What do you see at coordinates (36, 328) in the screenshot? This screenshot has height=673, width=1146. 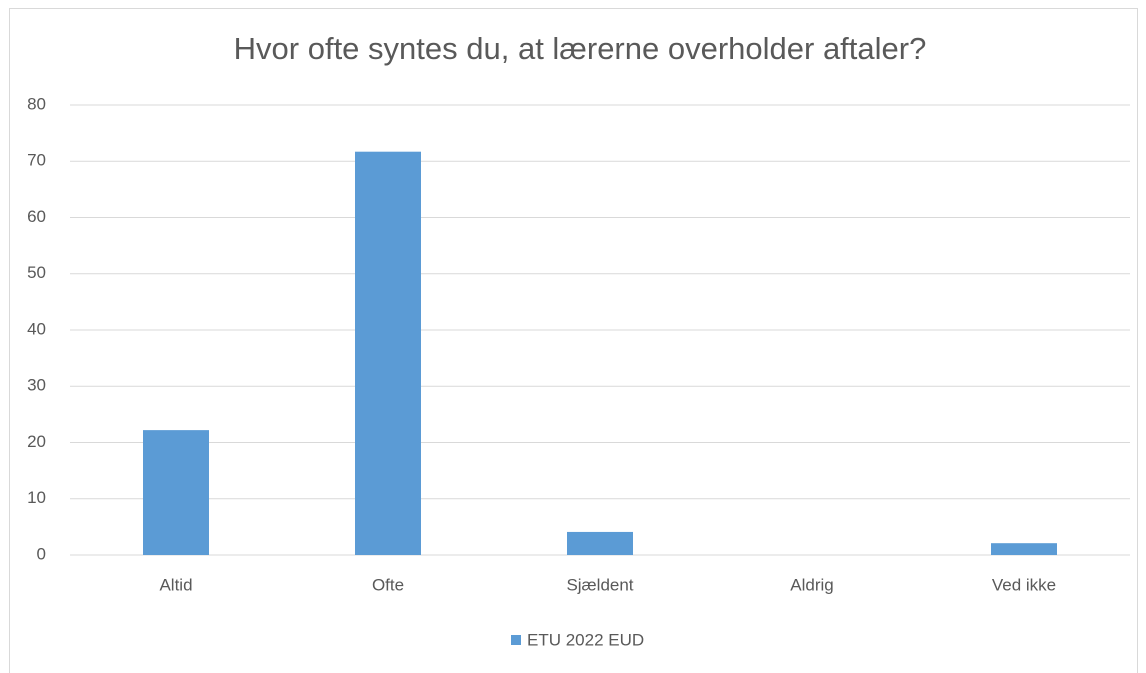 I see `y-tick-label: 40` at bounding box center [36, 328].